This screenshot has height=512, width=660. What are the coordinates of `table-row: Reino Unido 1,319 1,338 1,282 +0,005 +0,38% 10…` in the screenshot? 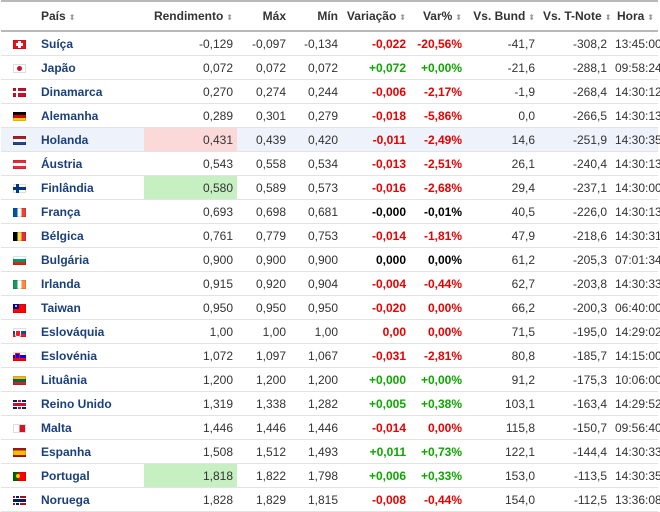 It's located at (330, 403).